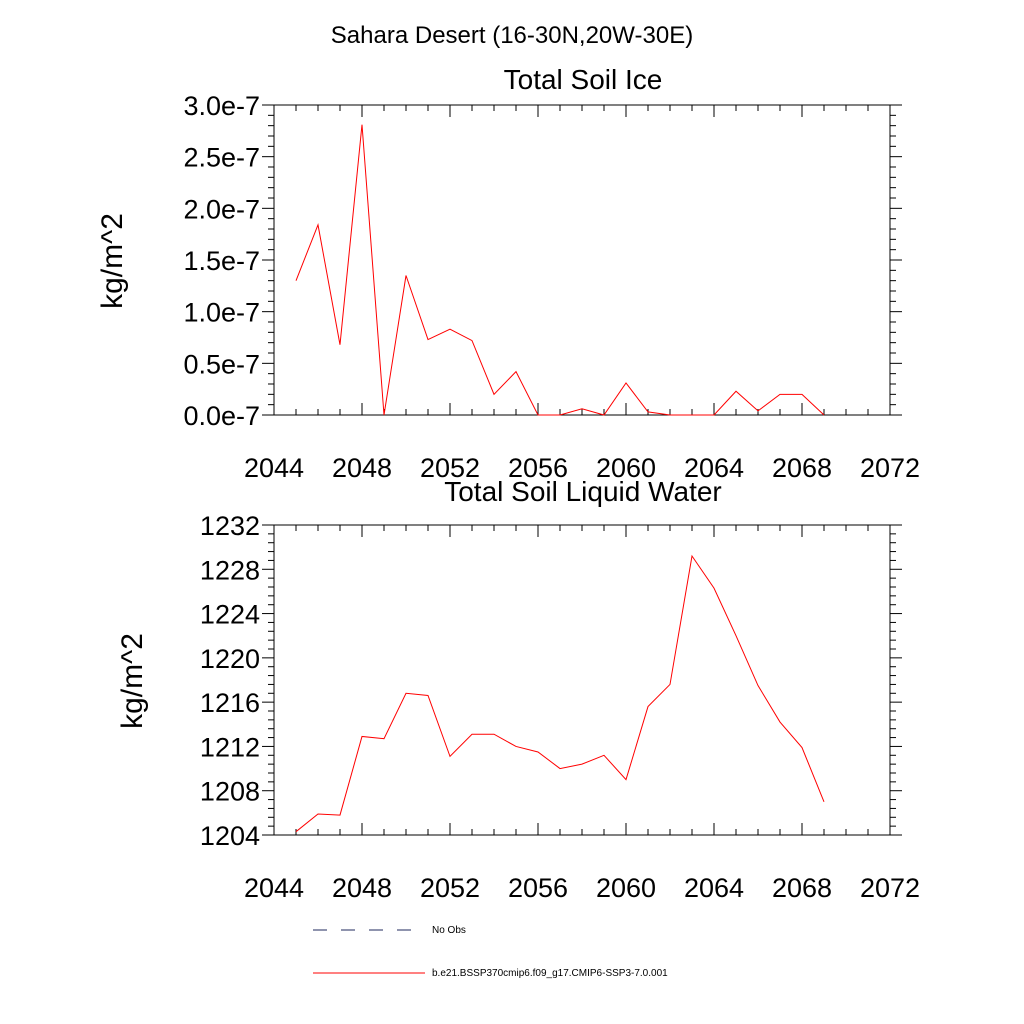 This screenshot has width=1024, height=1024. I want to click on y-tick-label: 2.5e-7, so click(221, 158).